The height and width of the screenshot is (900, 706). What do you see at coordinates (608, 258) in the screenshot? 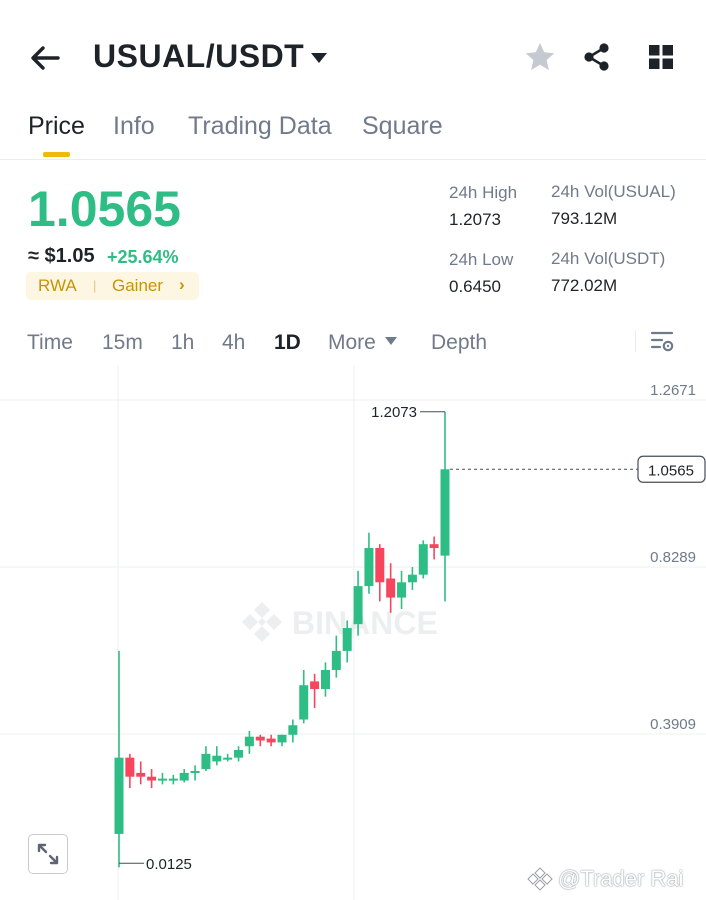
I see `vol-quote-label: 24h Vol(USDT)` at bounding box center [608, 258].